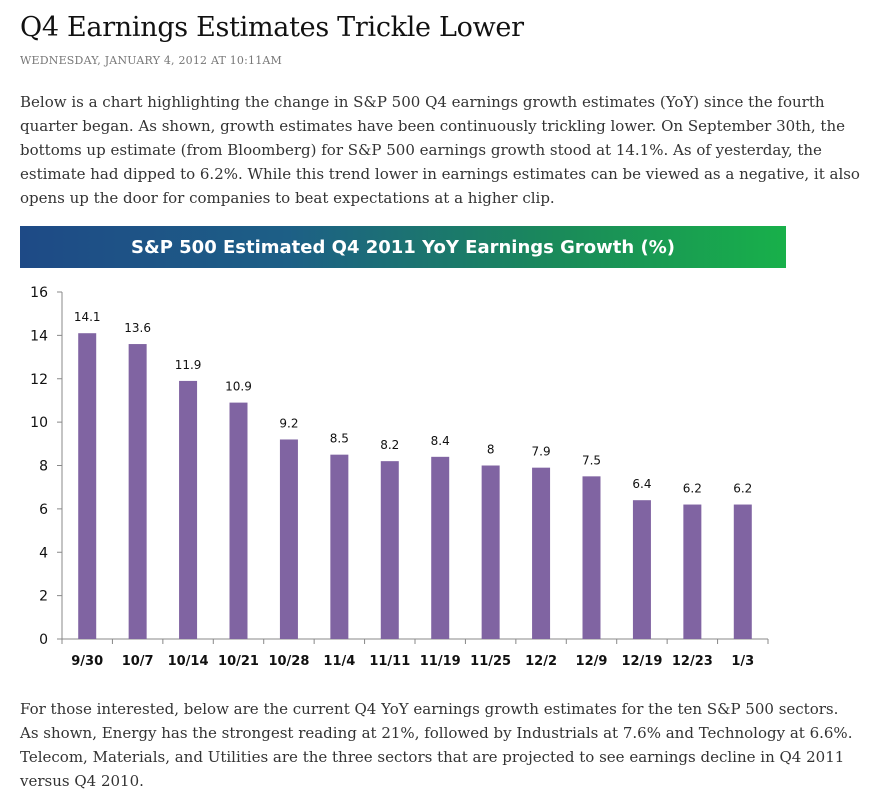  Describe the element at coordinates (272, 27) in the screenshot. I see `article-title: Q4 Earnings Estimates Trickle Lower` at that location.